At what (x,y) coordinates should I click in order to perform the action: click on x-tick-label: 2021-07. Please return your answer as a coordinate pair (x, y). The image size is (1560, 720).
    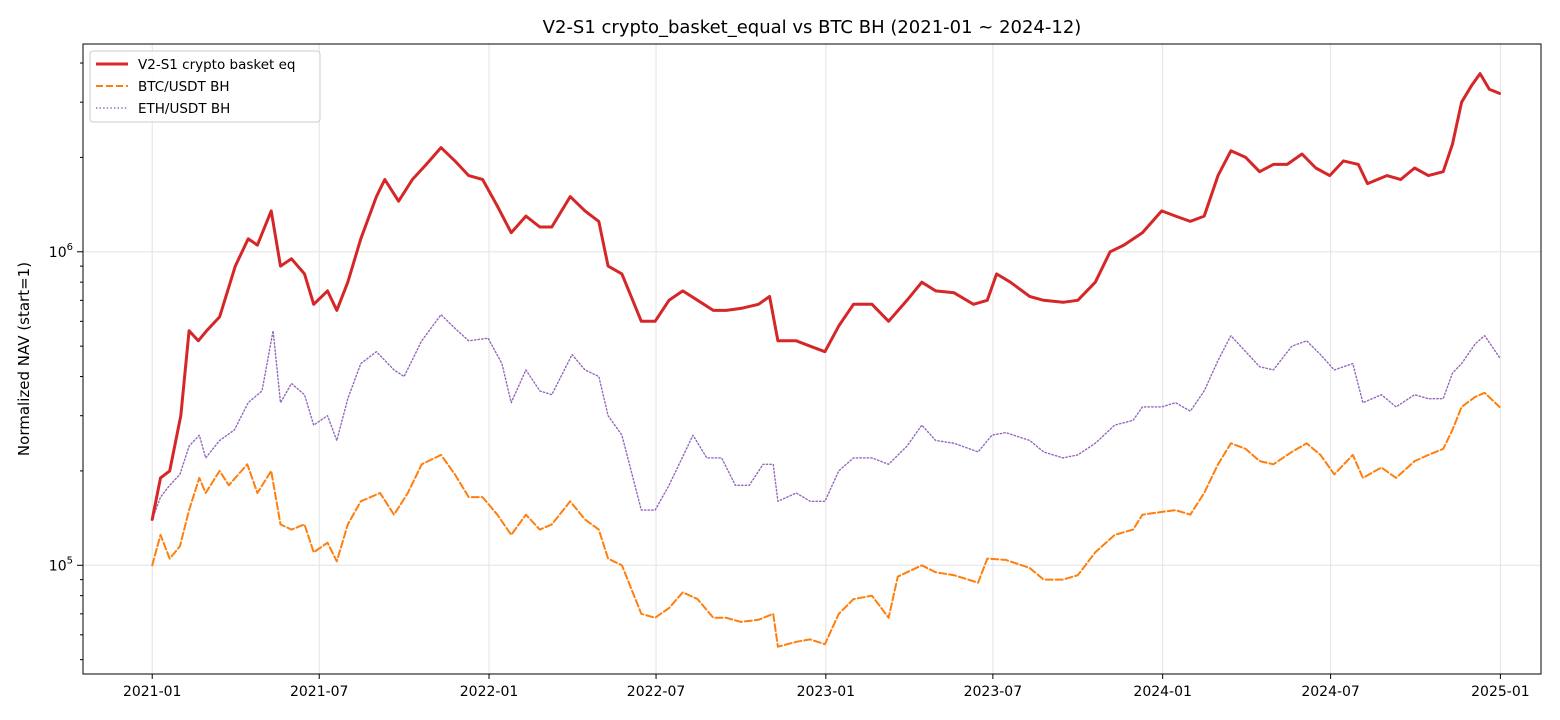
    Looking at the image, I should click on (319, 692).